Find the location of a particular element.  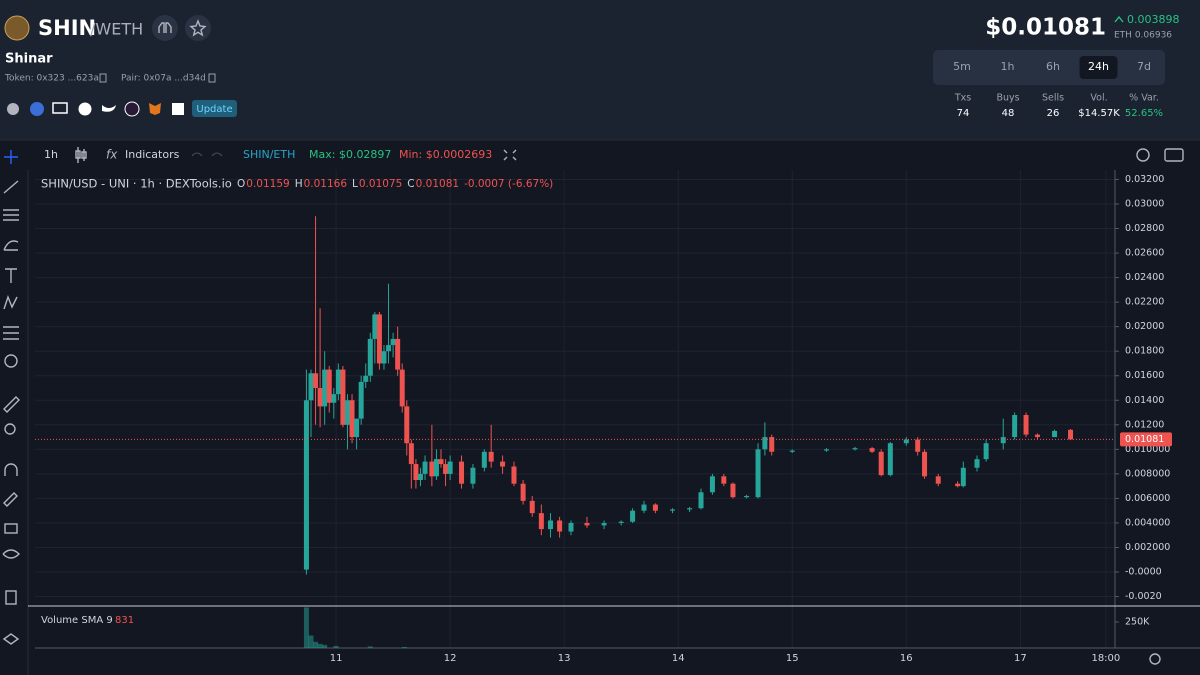

x-tick-label: 14 is located at coordinates (678, 658).